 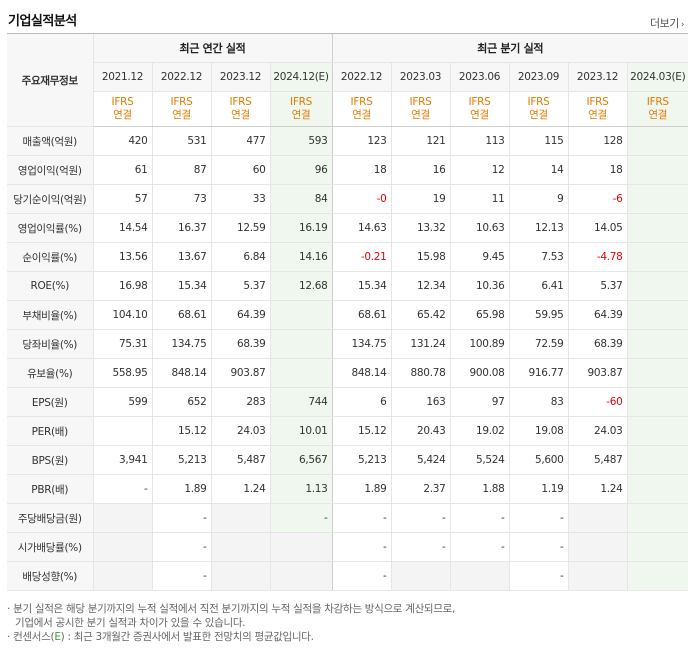 I want to click on header-row-groups: 주요재무정보 최근 연간 실적 최근 분기 실적, so click(x=347, y=80).